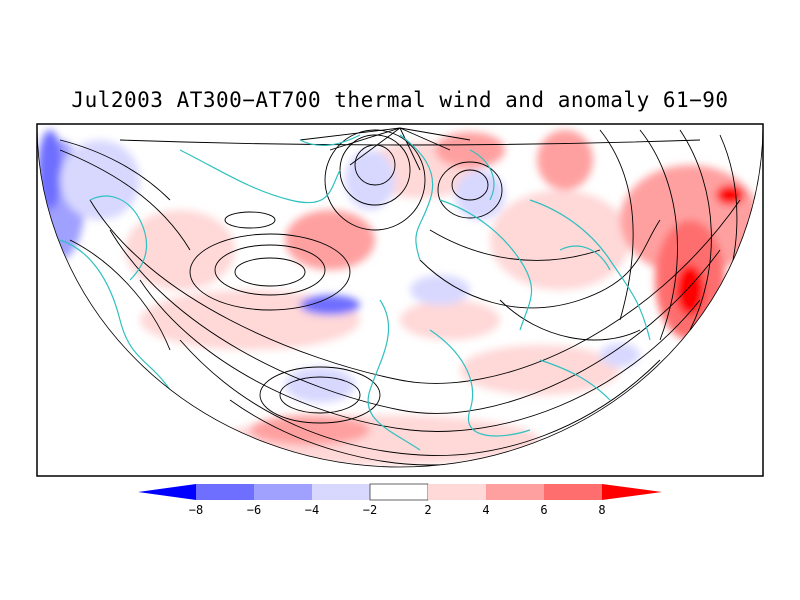  What do you see at coordinates (397, 510) in the screenshot?
I see `colorbar-ticks: −8 −6 −4 −2 2 4 6 8` at bounding box center [397, 510].